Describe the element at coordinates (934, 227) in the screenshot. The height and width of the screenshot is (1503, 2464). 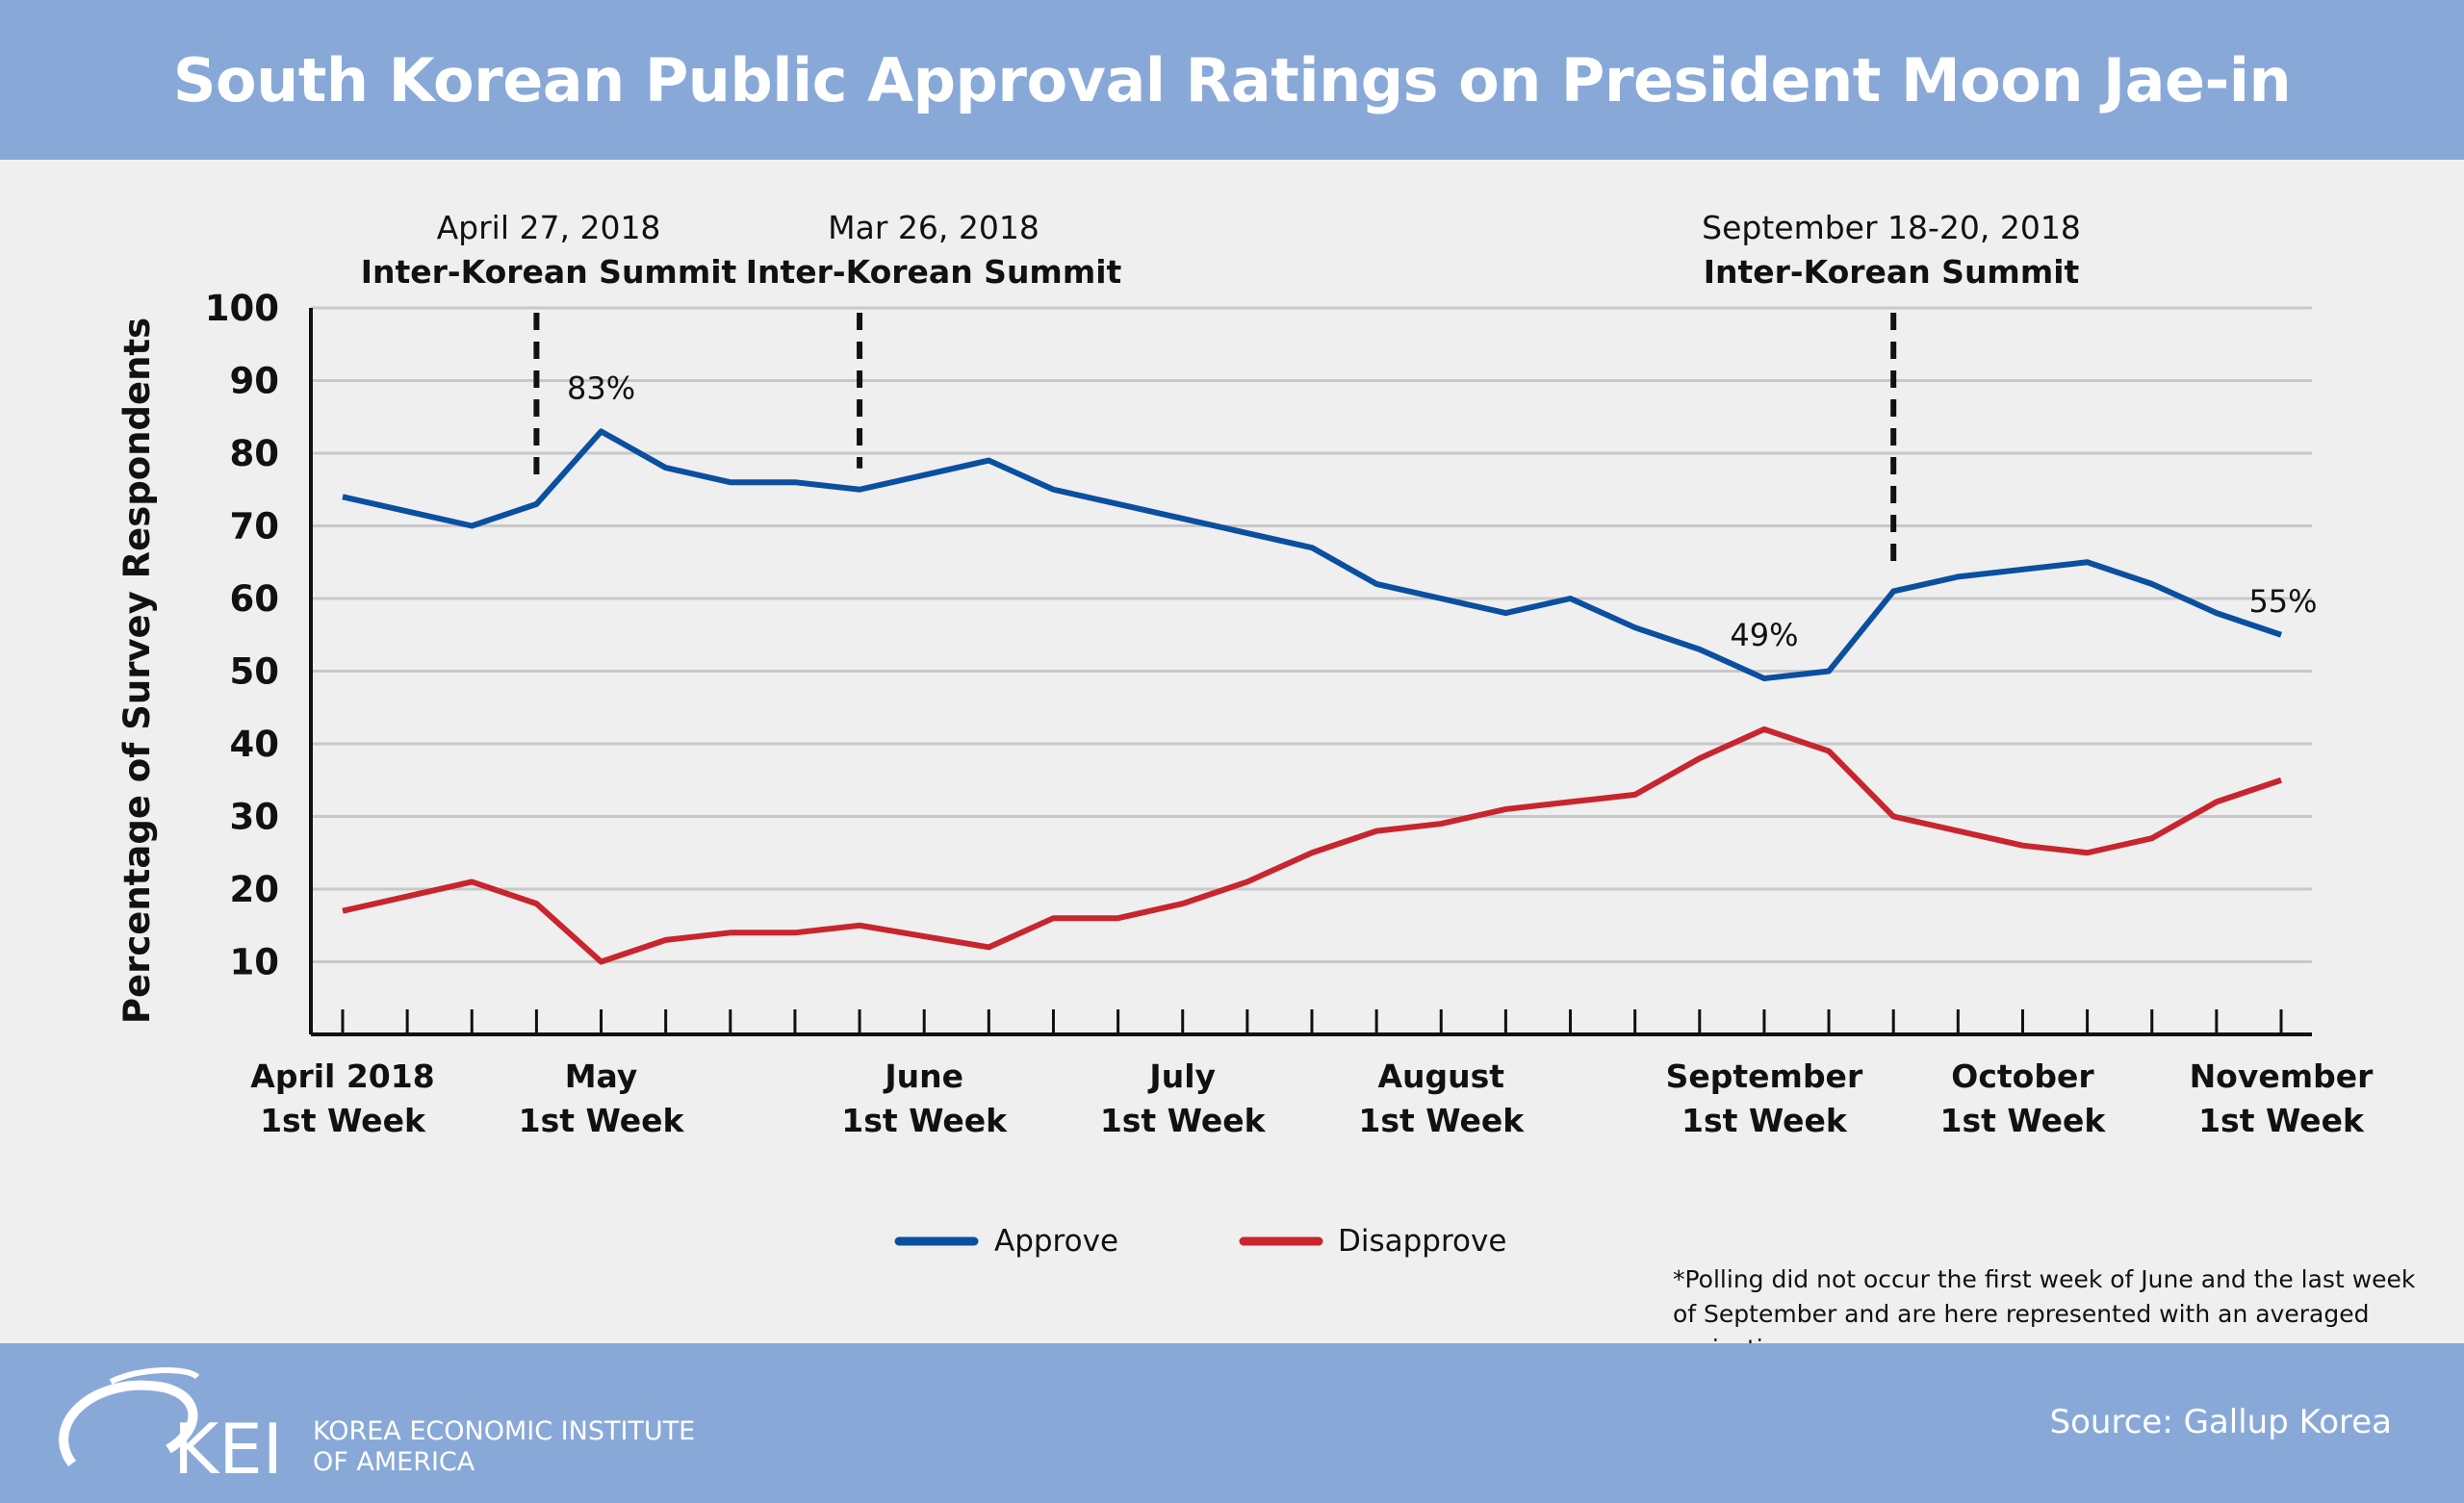
I see `summit-date: Mar 26, 2018` at that location.